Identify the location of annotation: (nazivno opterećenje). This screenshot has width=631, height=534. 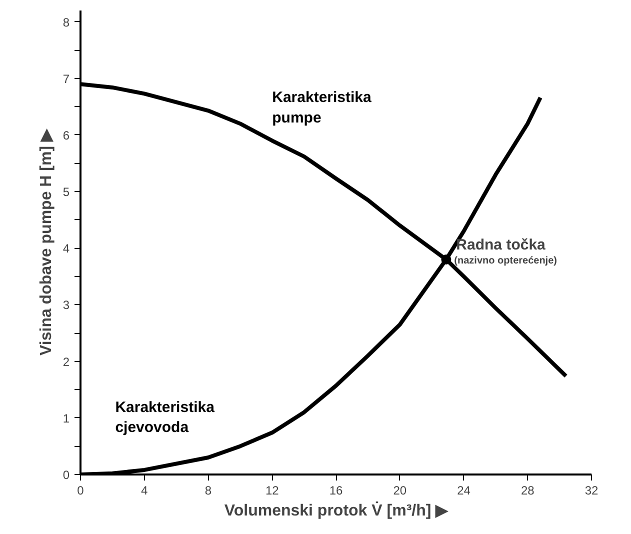
(505, 260).